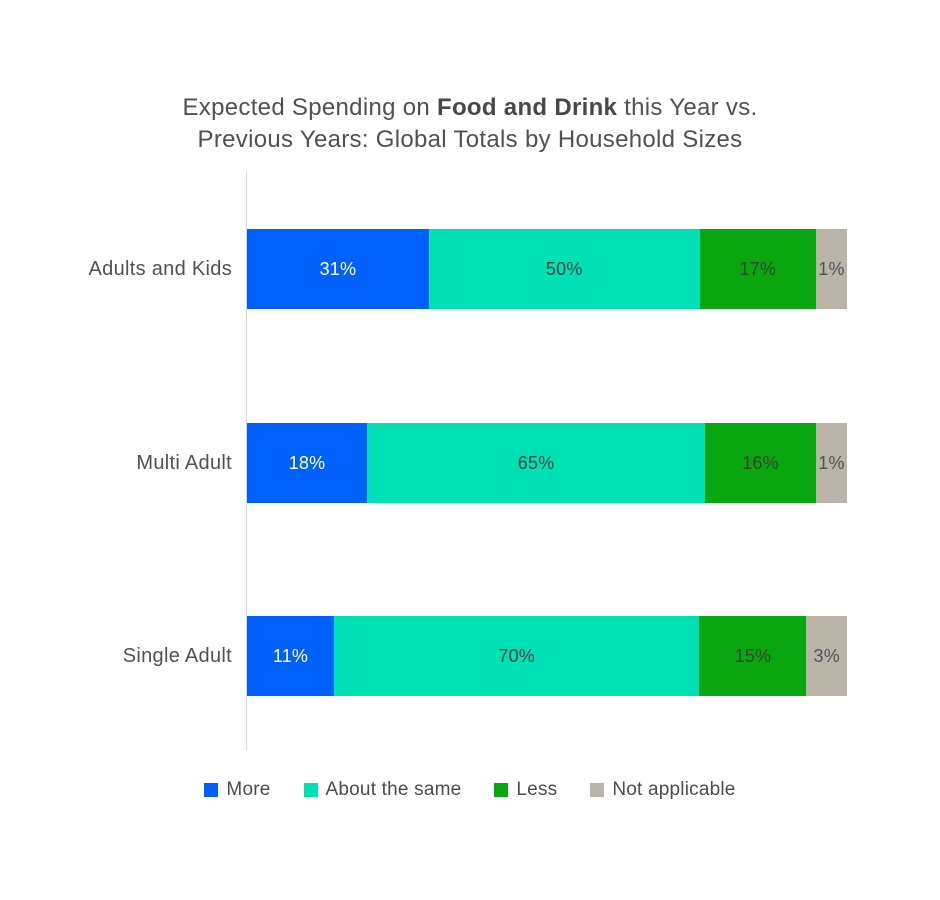  Describe the element at coordinates (501, 790) in the screenshot. I see `legend-swatch-less` at that location.